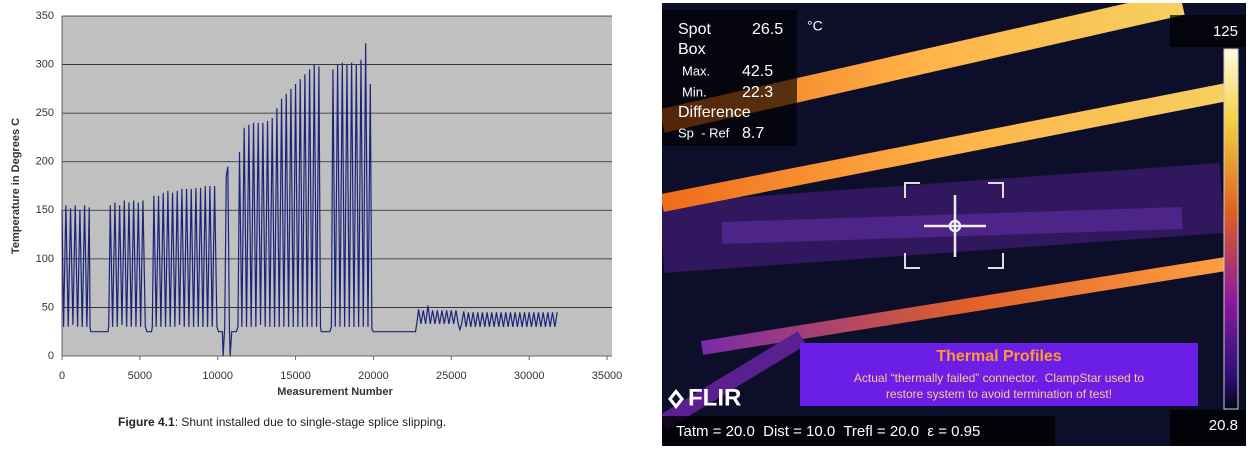 Image resolution: width=1252 pixels, height=450 pixels. What do you see at coordinates (1231, 229) in the screenshot?
I see `color-scale` at bounding box center [1231, 229].